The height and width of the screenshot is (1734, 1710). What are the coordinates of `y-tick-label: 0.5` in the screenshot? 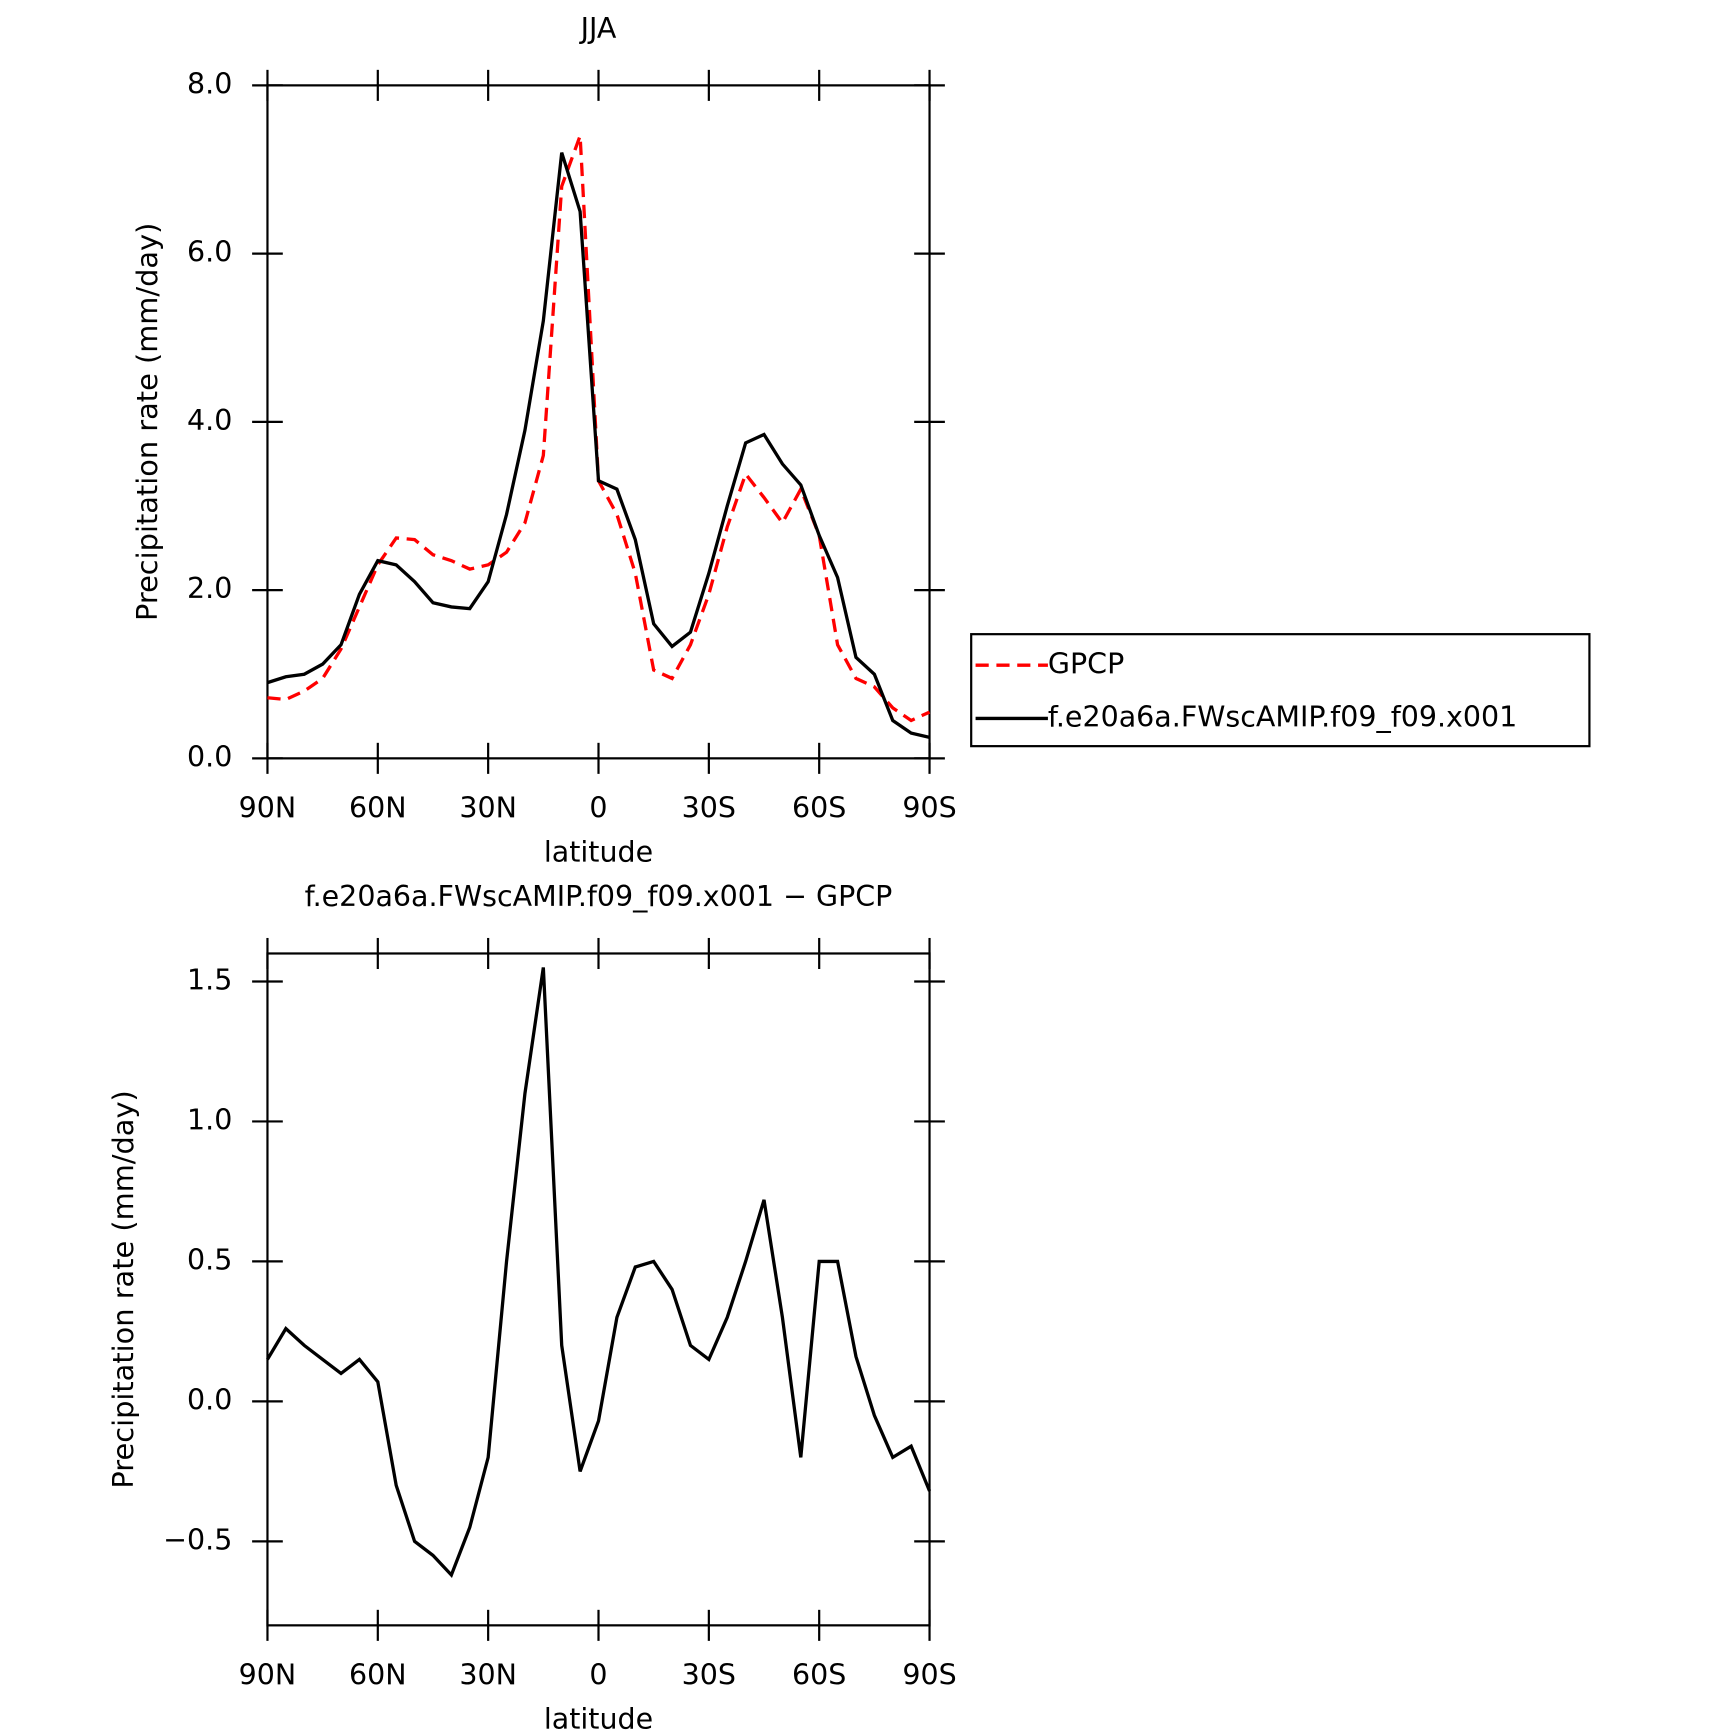 It's located at (209, 1259).